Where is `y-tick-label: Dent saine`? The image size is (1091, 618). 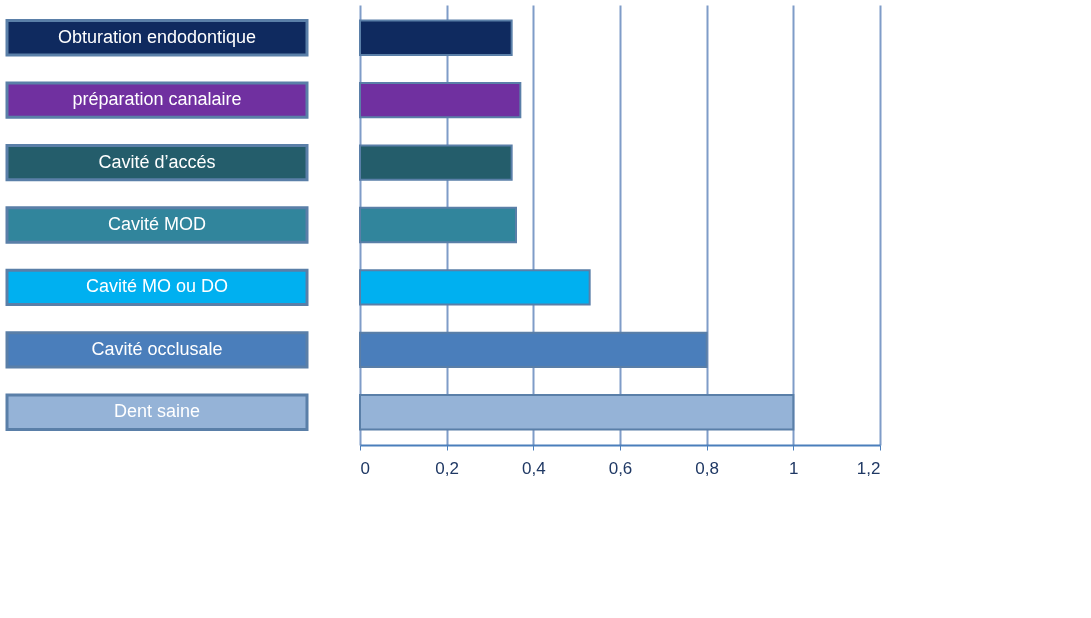
y-tick-label: Dent saine is located at coordinates (157, 411).